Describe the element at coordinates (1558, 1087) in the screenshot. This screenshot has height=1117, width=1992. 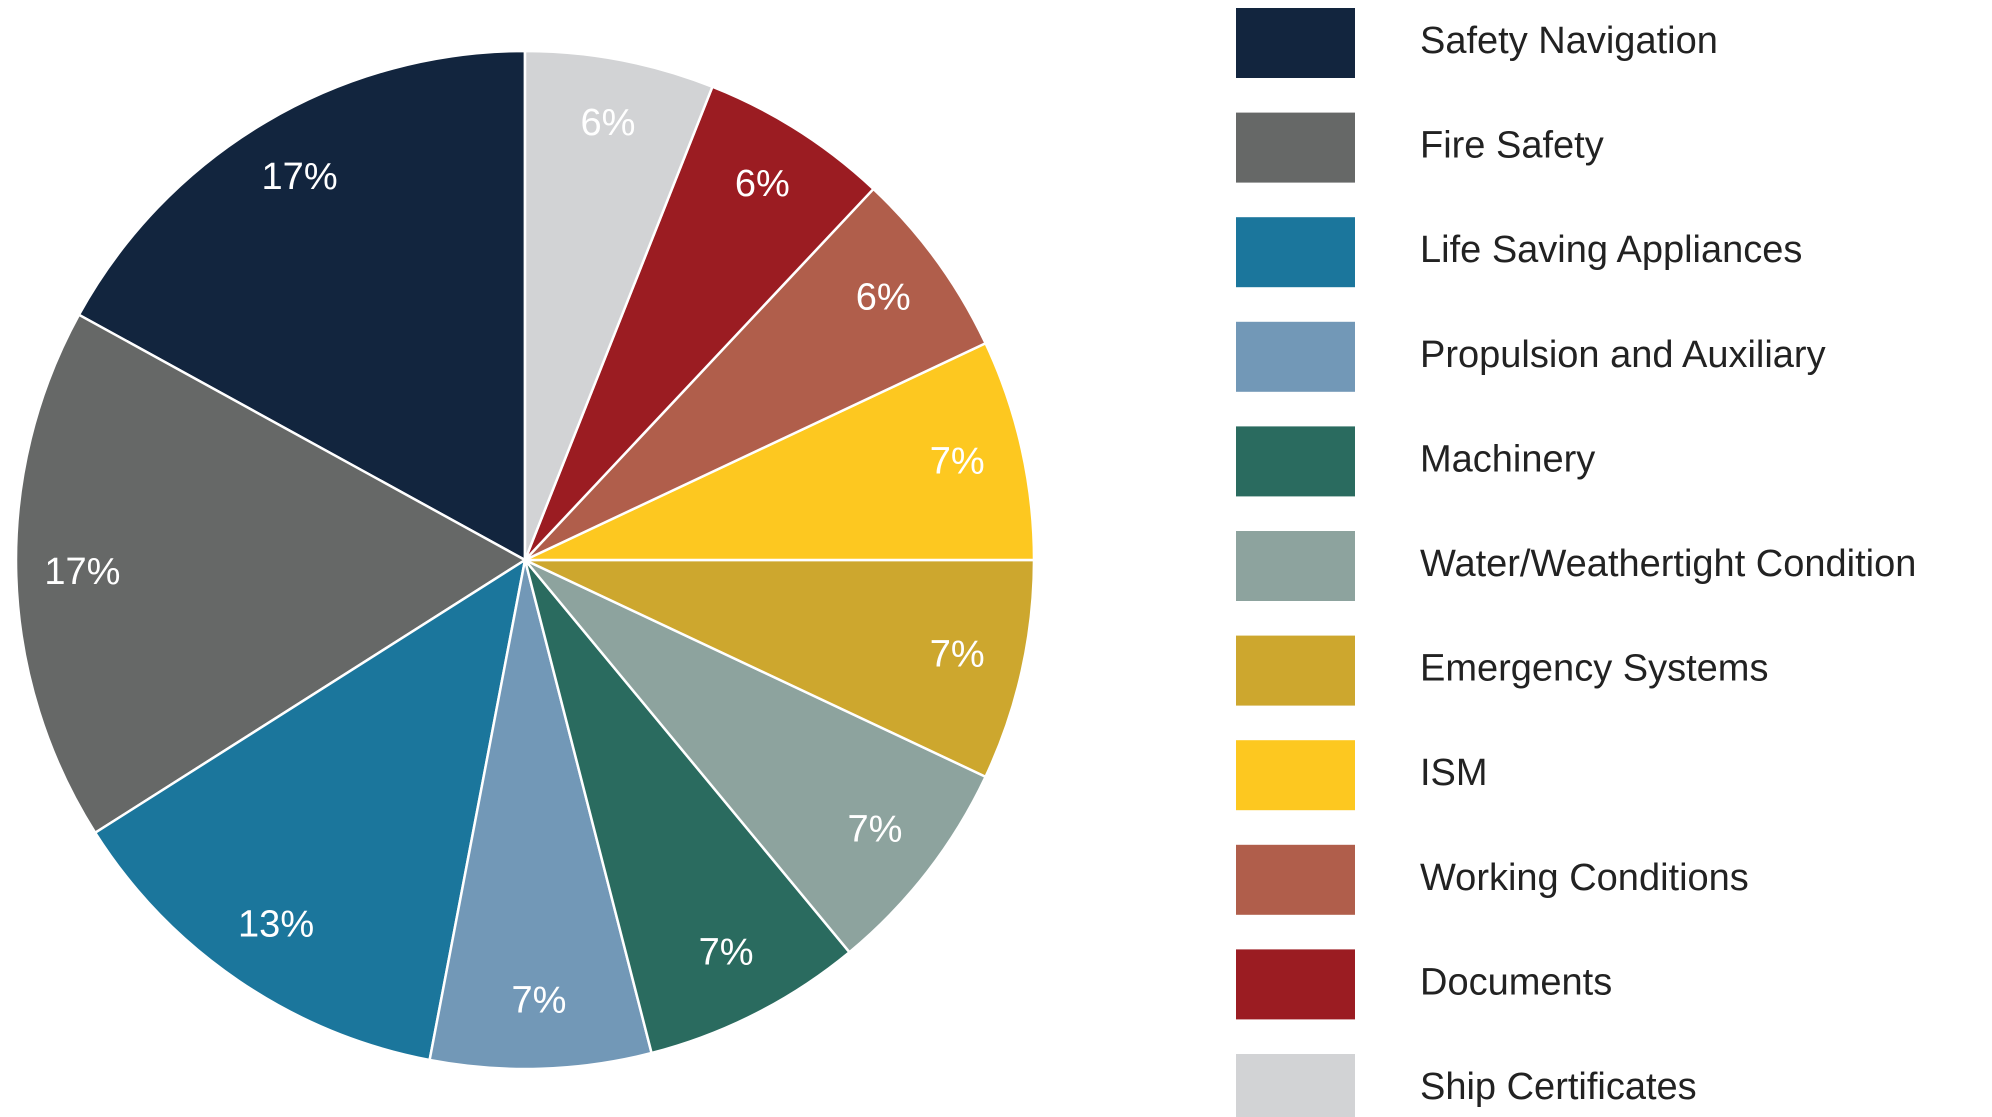
I see `legend-label: Ship Certificates` at that location.